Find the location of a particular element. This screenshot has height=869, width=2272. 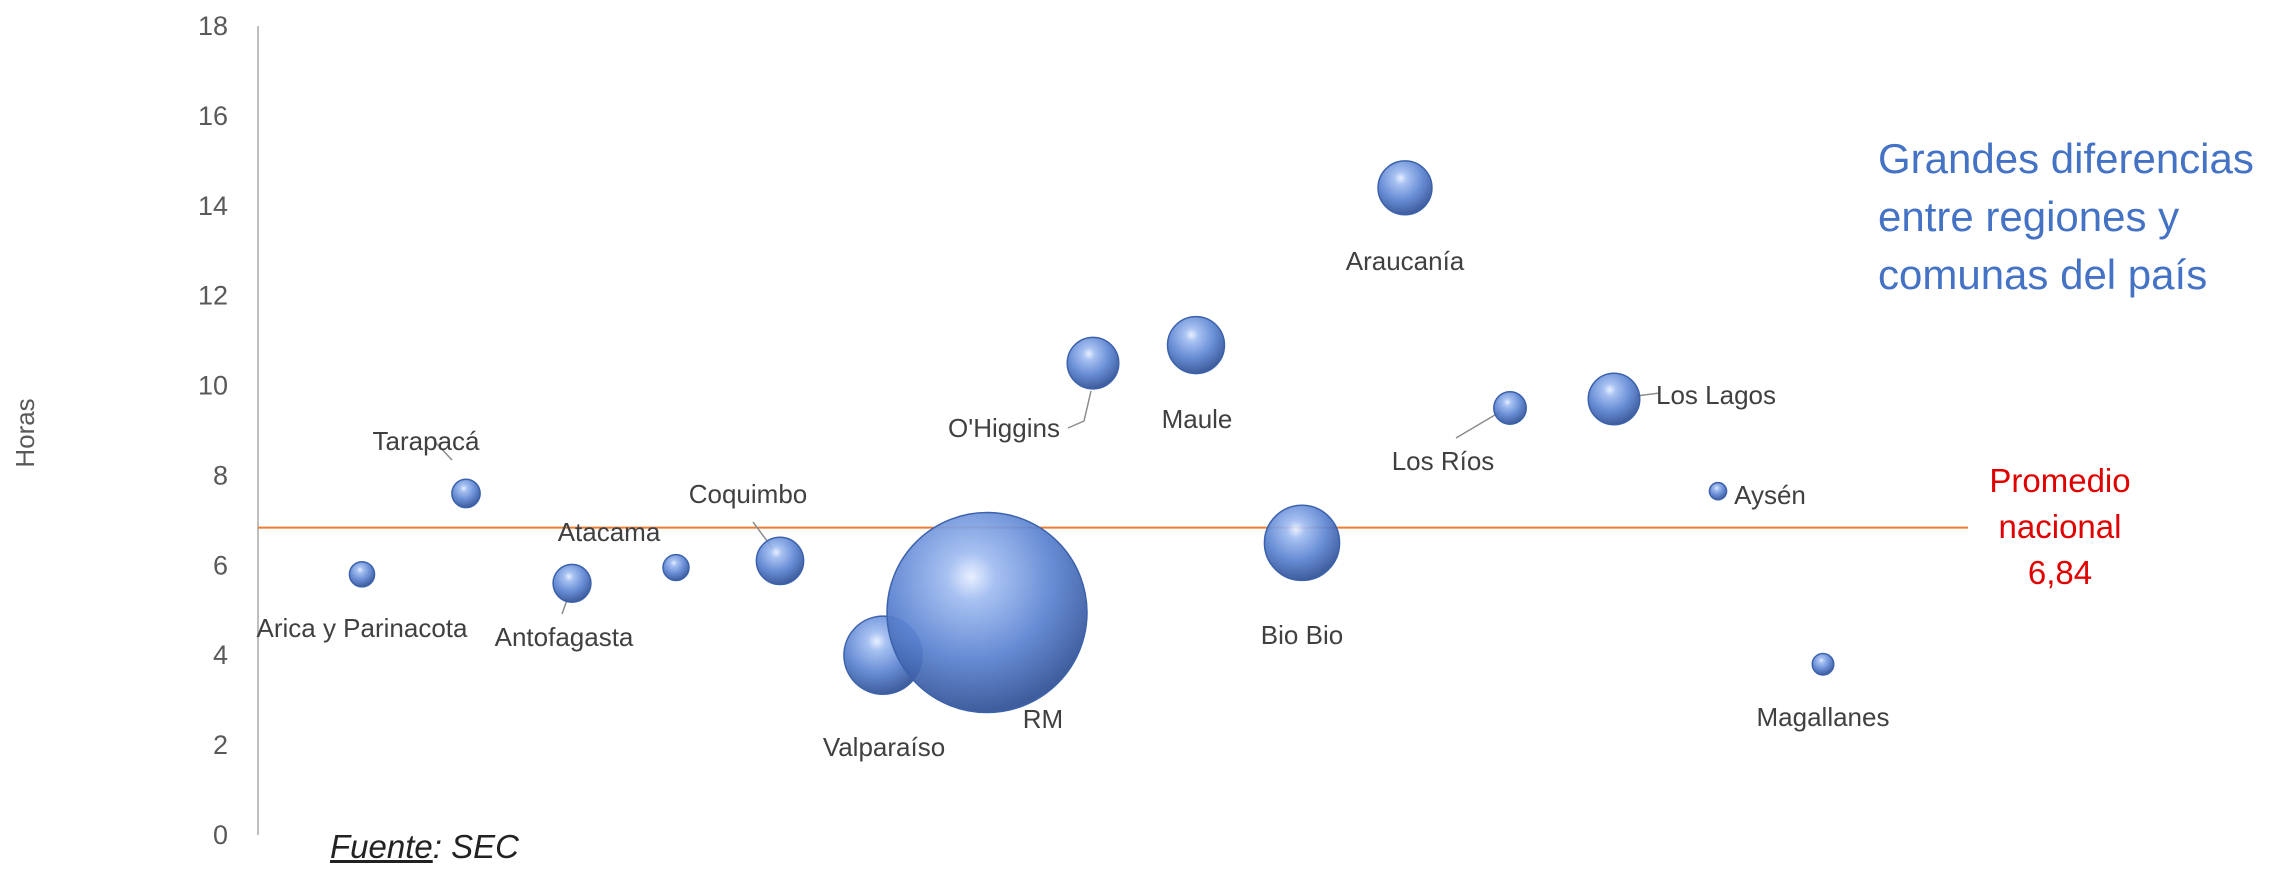

point-label-antofagasta: Antofagasta is located at coordinates (564, 637).